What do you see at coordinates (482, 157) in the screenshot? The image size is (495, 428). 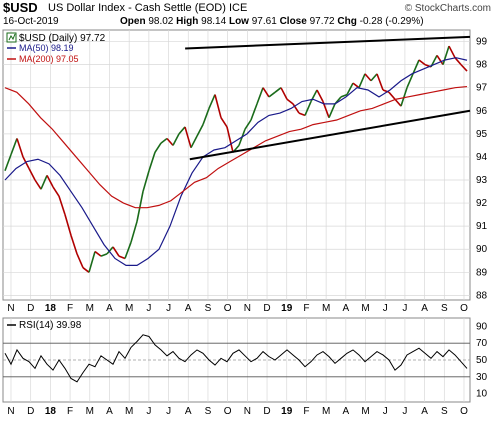 I see `price-y-tick-label: 94` at bounding box center [482, 157].